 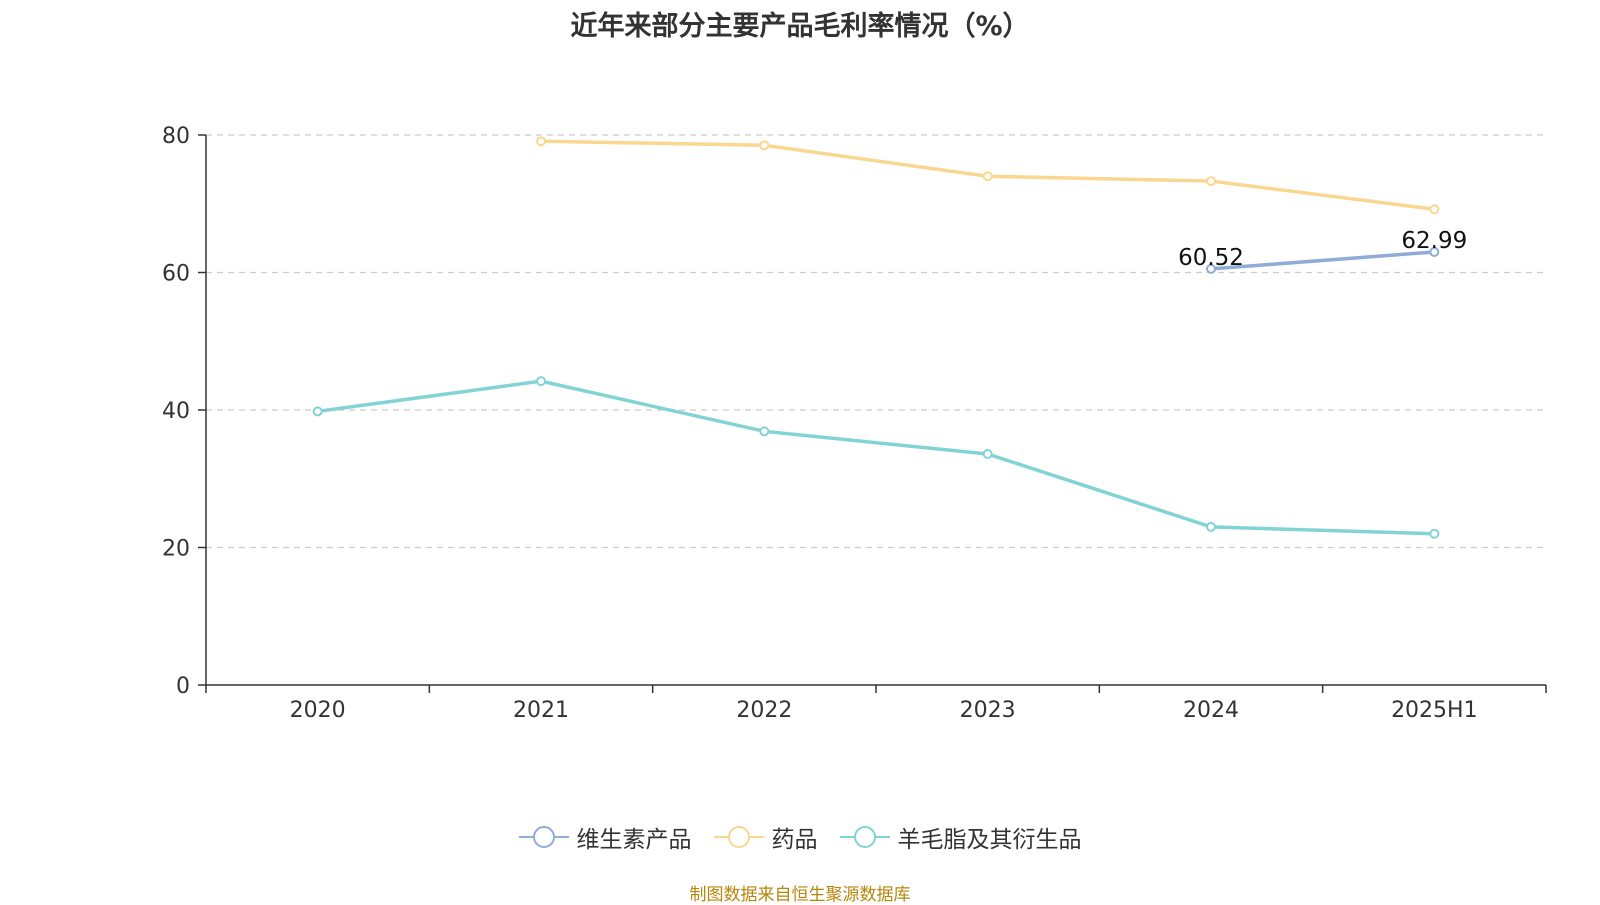 What do you see at coordinates (1211, 710) in the screenshot?
I see `x-tick-label: 2024` at bounding box center [1211, 710].